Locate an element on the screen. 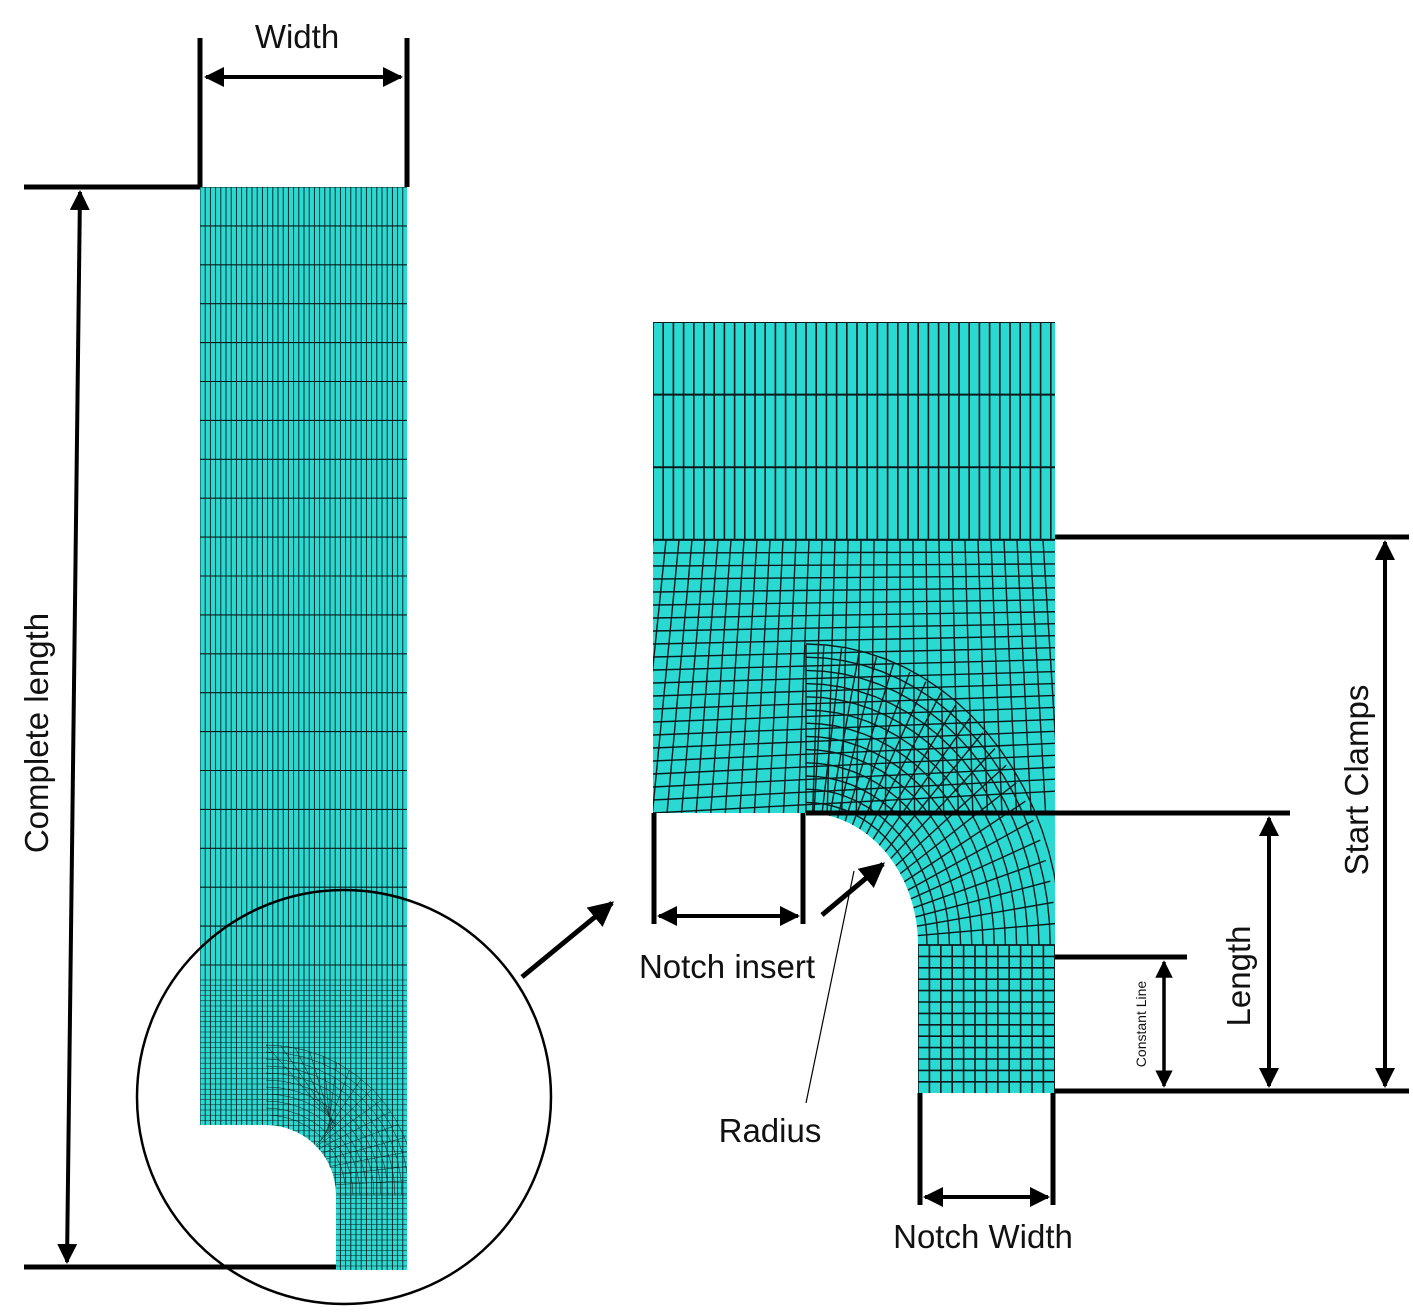 The image size is (1413, 1314). notch-width-dimension is located at coordinates (986, 1150).